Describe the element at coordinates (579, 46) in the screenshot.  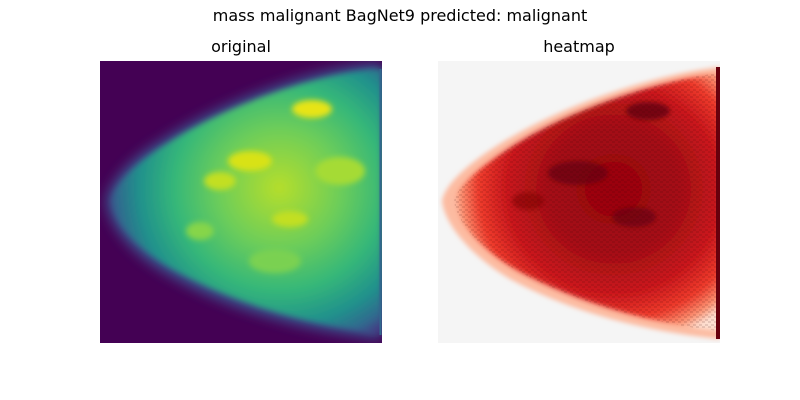
I see `panel-title-heatmap: heatmap` at that location.